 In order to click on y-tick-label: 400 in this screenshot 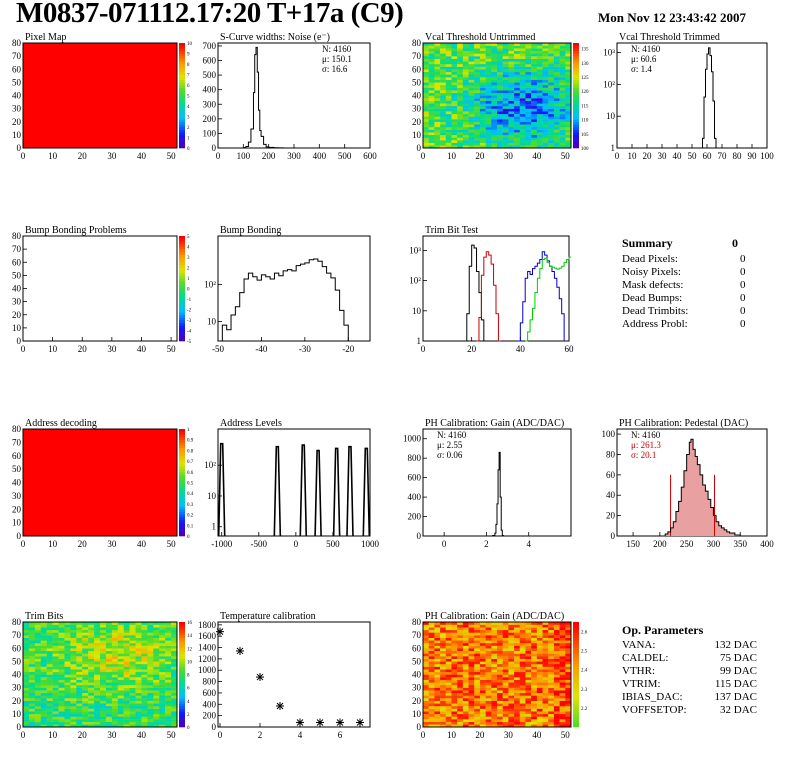, I will do `click(415, 497)`.